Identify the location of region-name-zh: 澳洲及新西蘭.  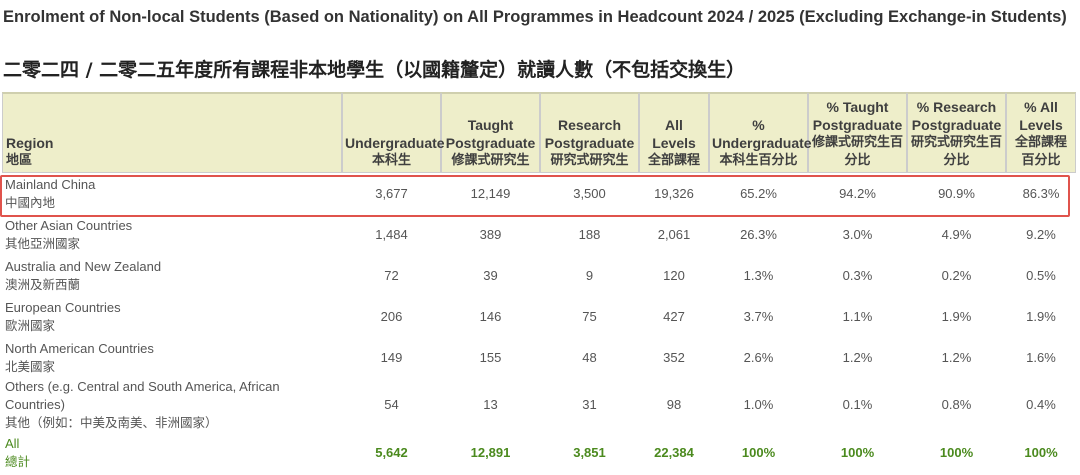
(43, 284).